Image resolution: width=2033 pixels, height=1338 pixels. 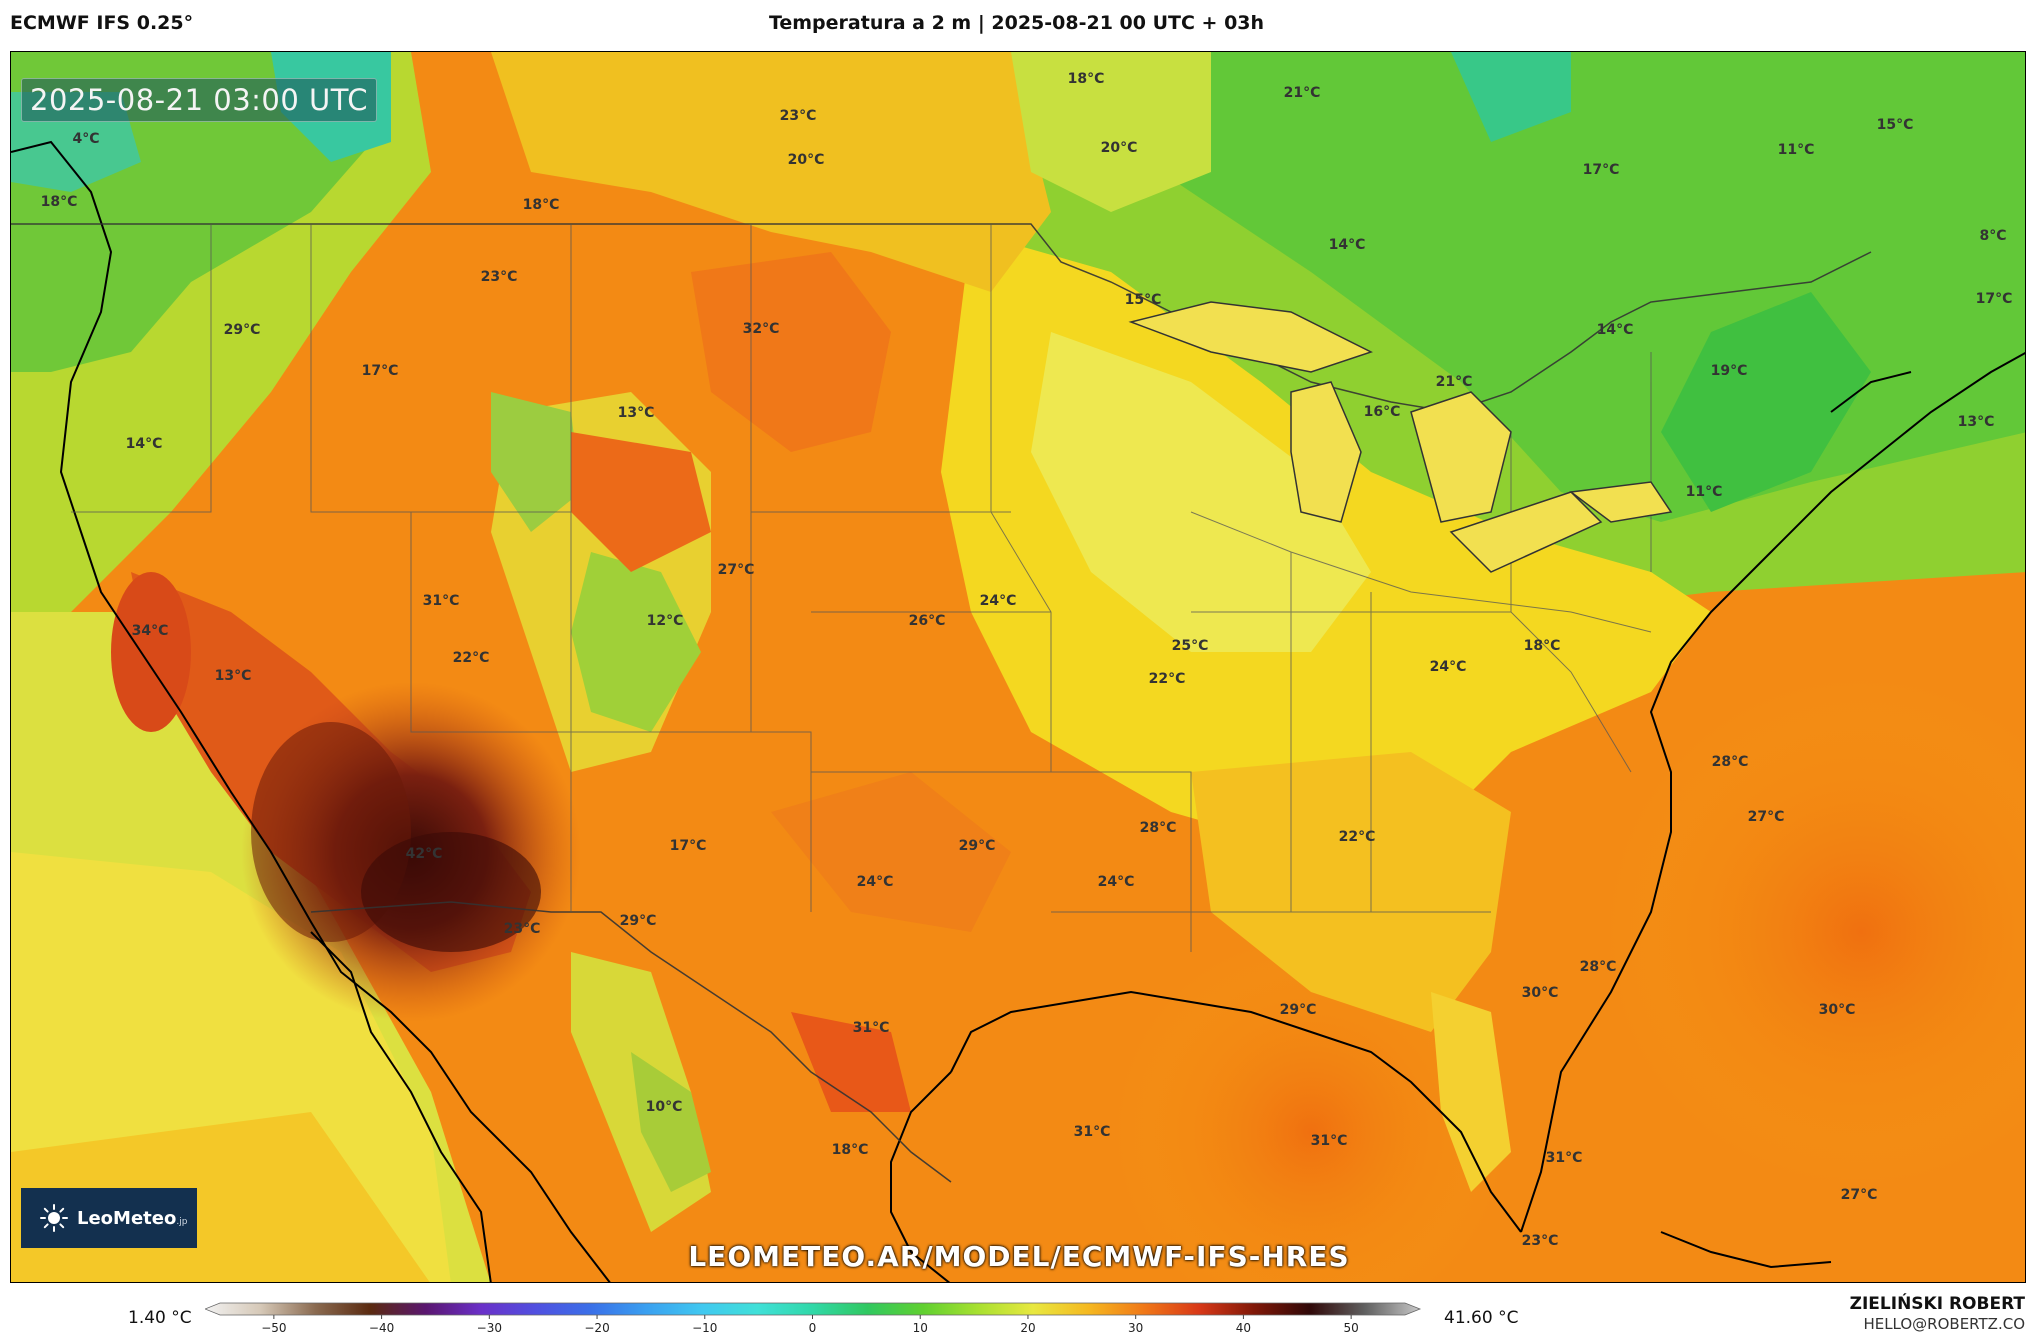 I want to click on leometeo-logo: LeoMeteo.jp, so click(x=109, y=1218).